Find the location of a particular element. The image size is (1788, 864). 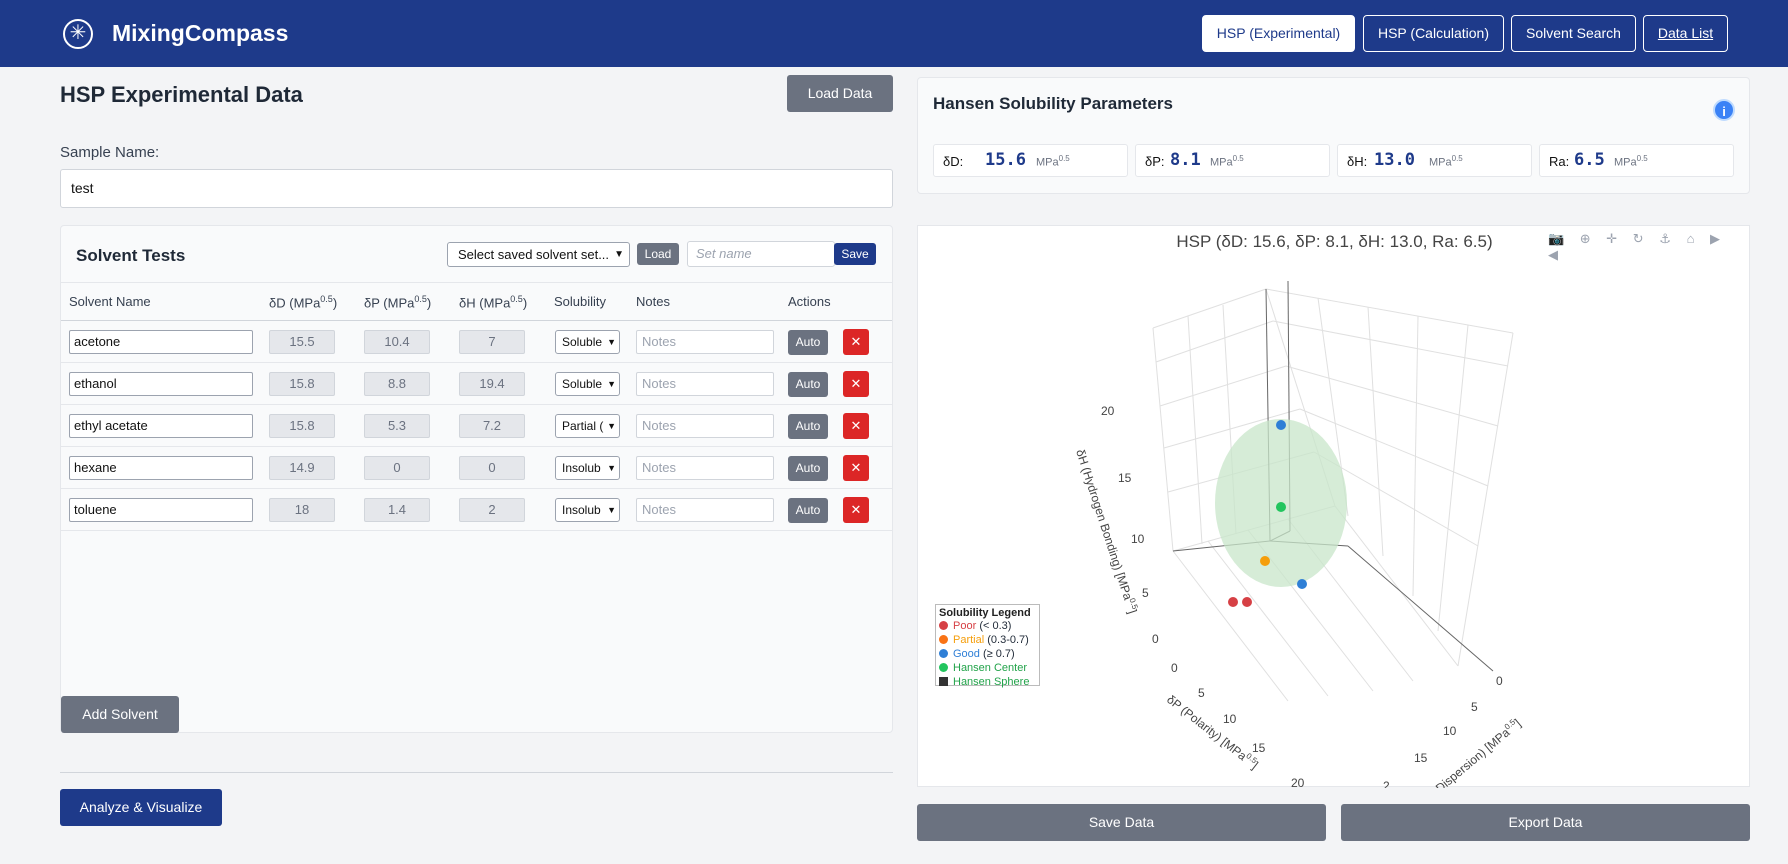

info-icon: i is located at coordinates (1724, 110).